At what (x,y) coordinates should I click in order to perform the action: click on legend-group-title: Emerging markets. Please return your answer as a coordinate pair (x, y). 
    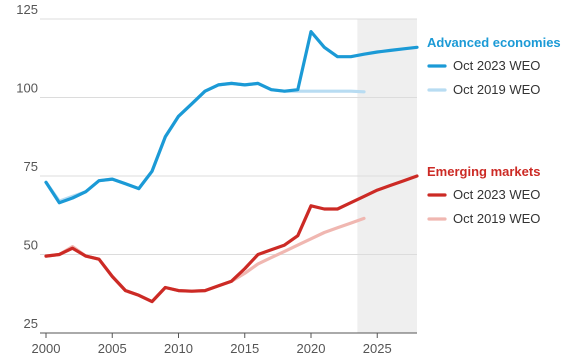
    Looking at the image, I should click on (483, 171).